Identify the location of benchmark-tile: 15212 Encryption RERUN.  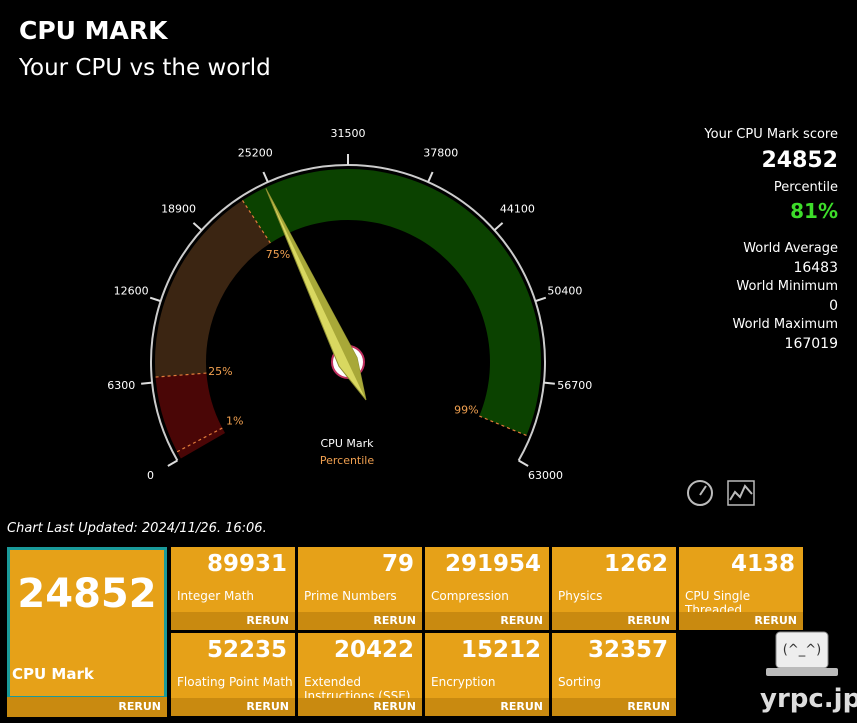
(487, 674).